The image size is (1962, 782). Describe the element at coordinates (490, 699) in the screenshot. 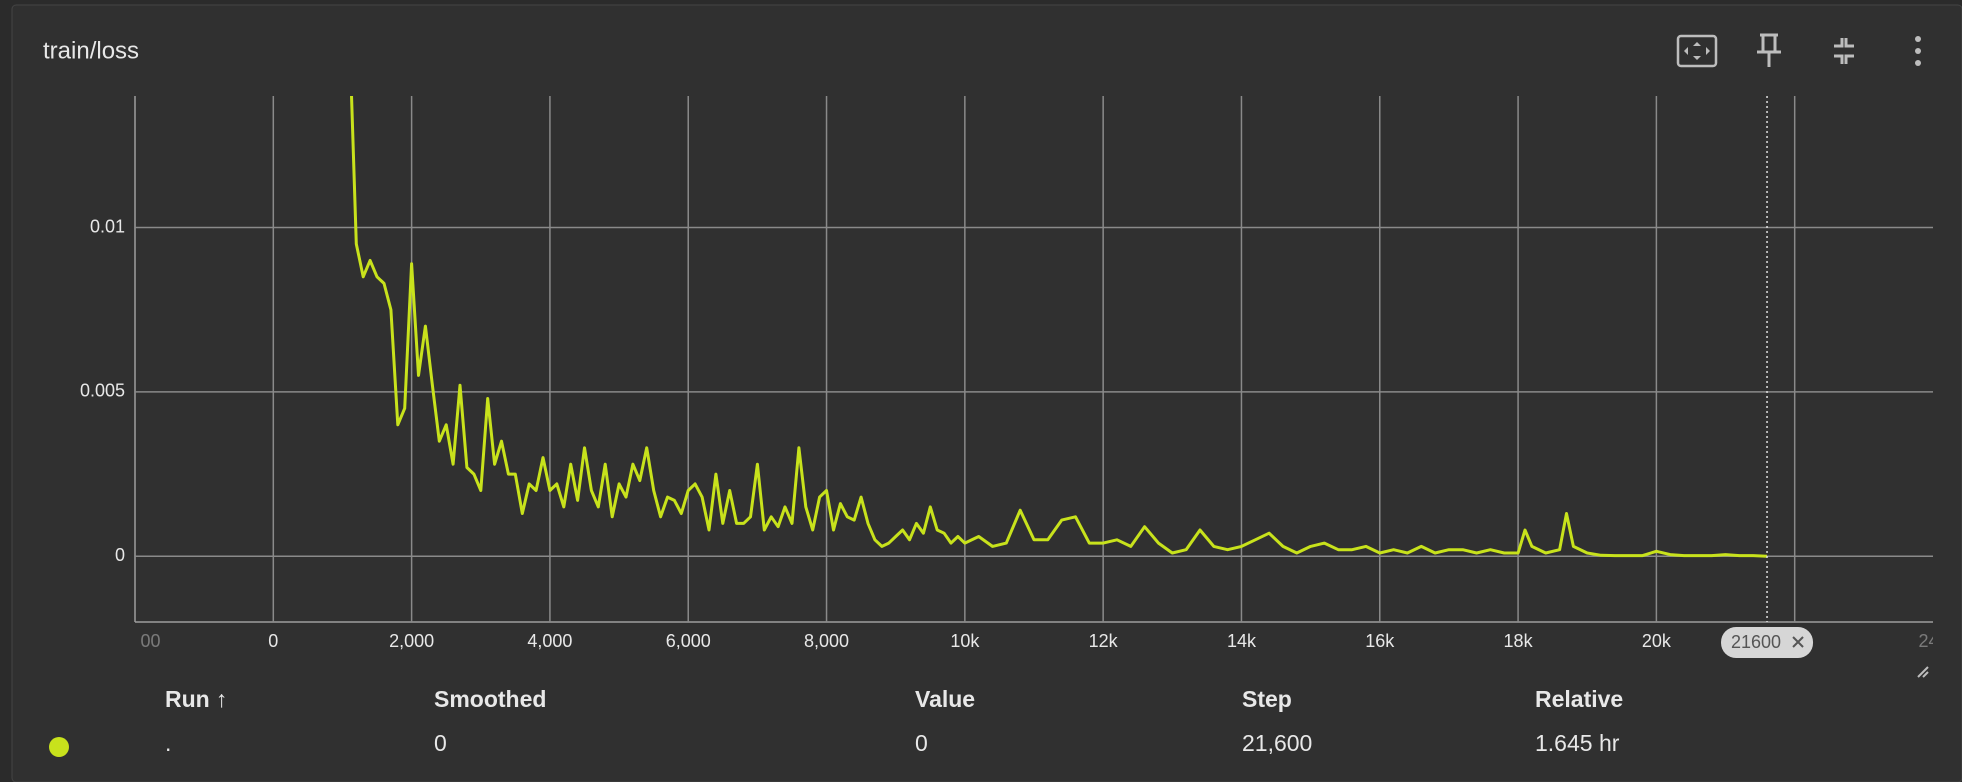

I see `column-header: Smoothed` at that location.